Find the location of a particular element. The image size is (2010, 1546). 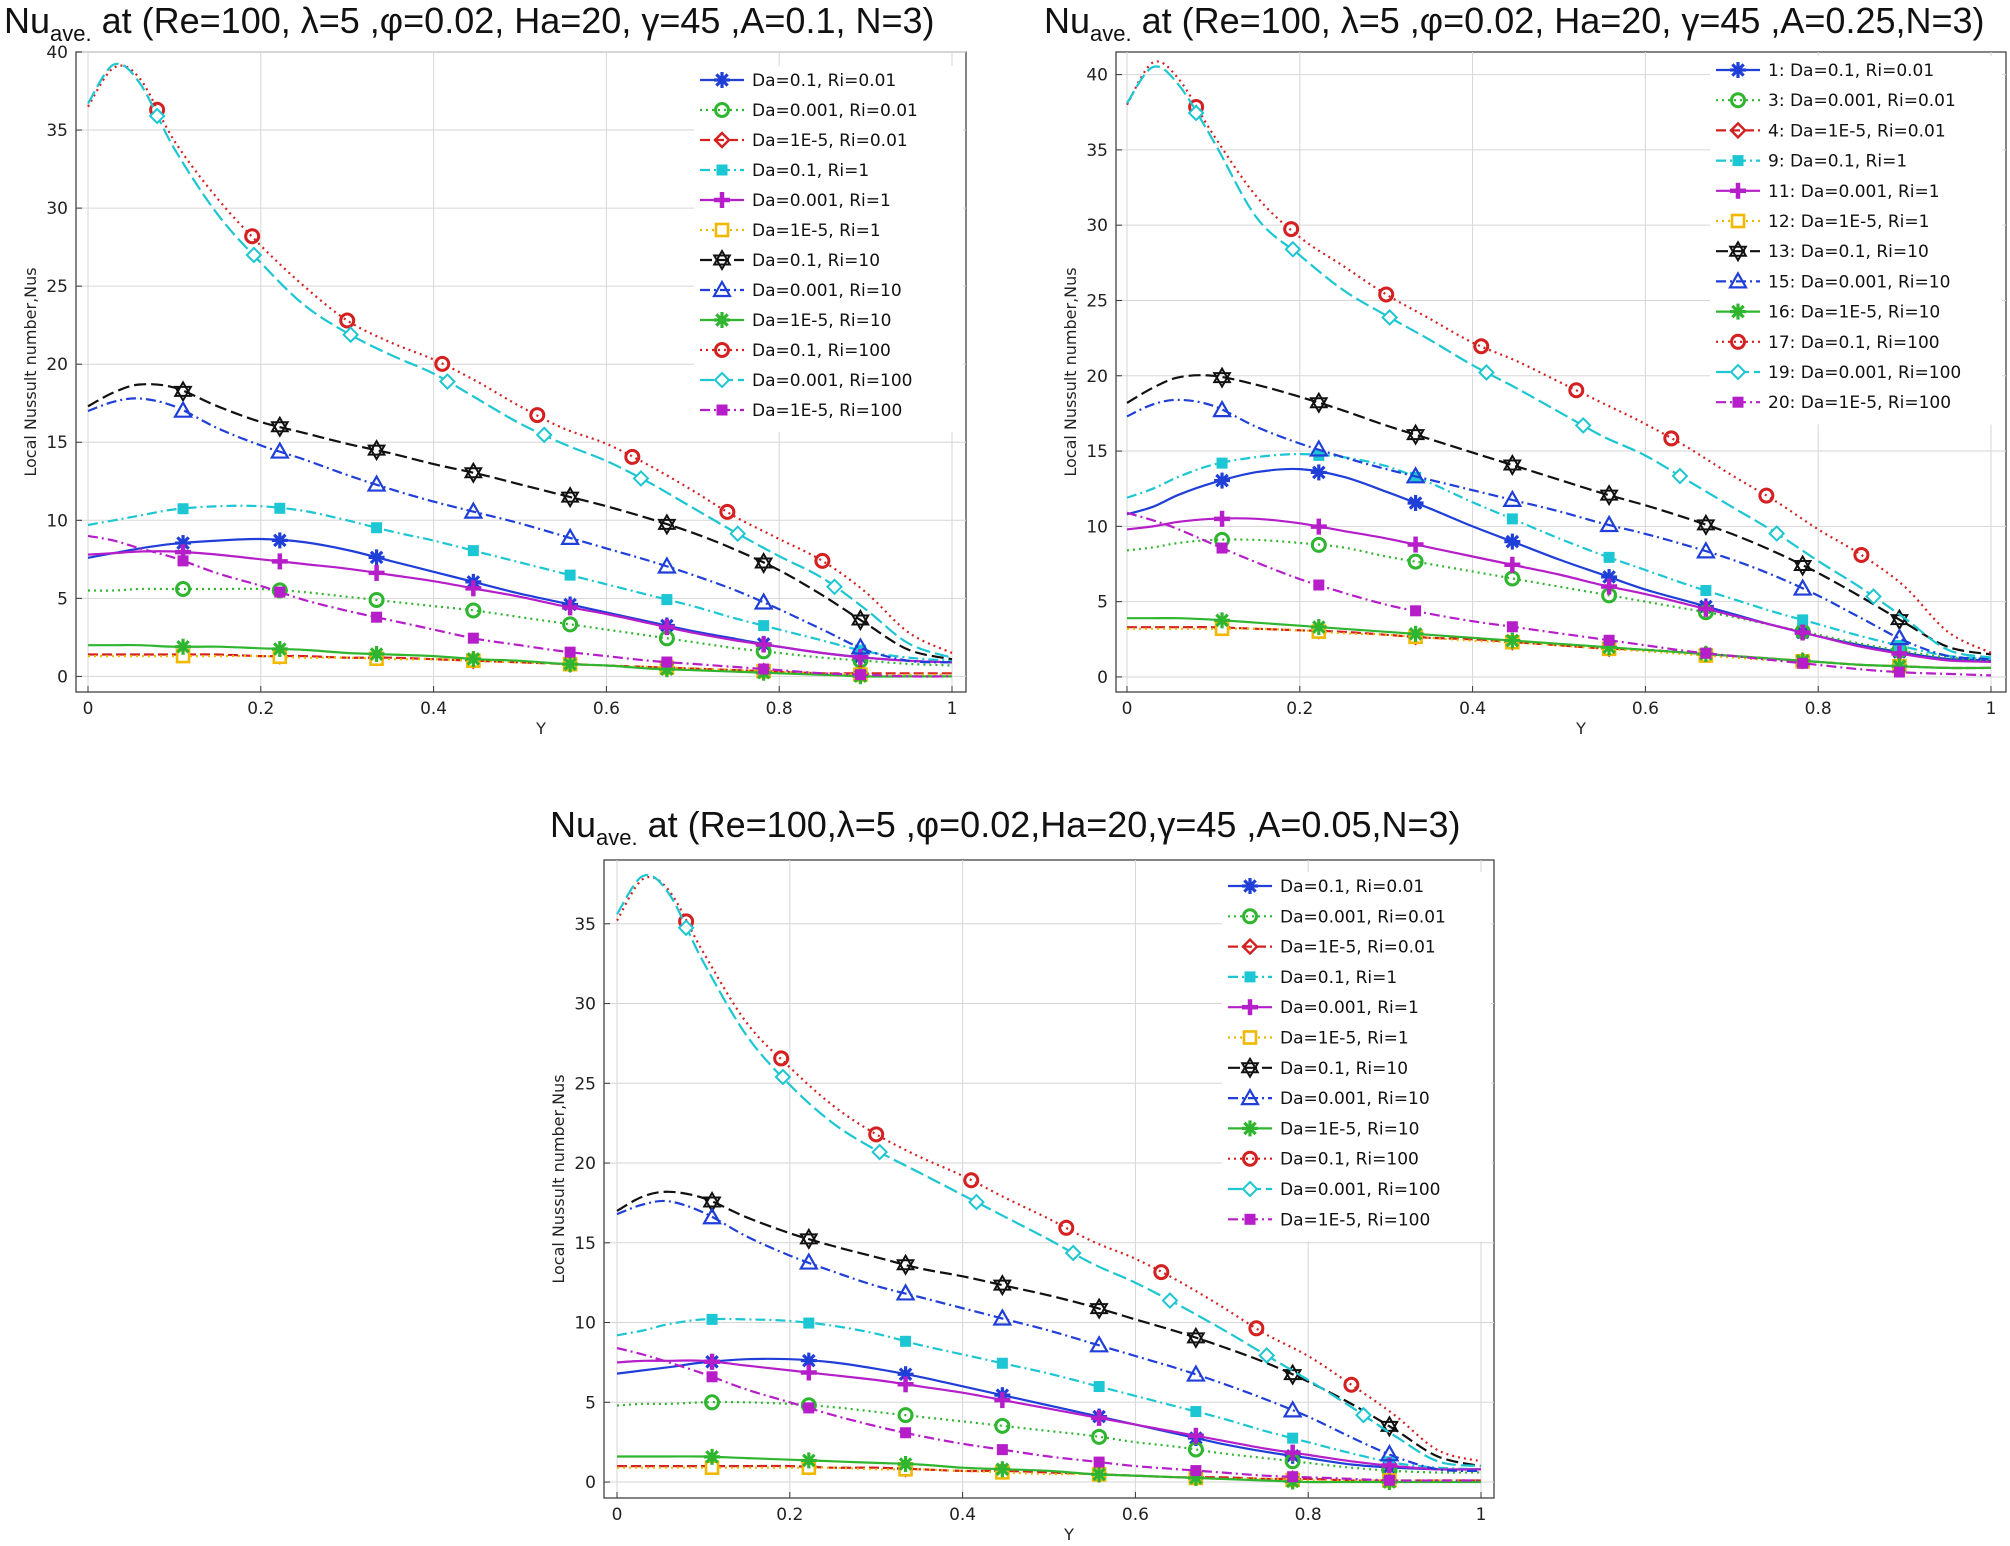

legend-entry-label: Da=0.1, Ri=10 is located at coordinates (1344, 1069).